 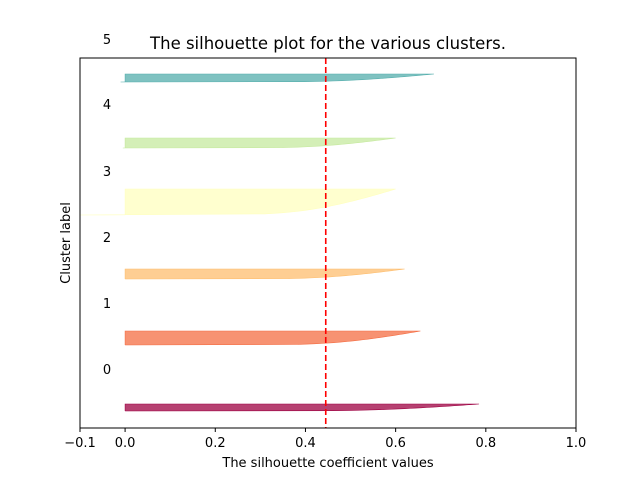 I want to click on cluster-labels: 0 1 2 3 4 5, so click(x=107, y=205).